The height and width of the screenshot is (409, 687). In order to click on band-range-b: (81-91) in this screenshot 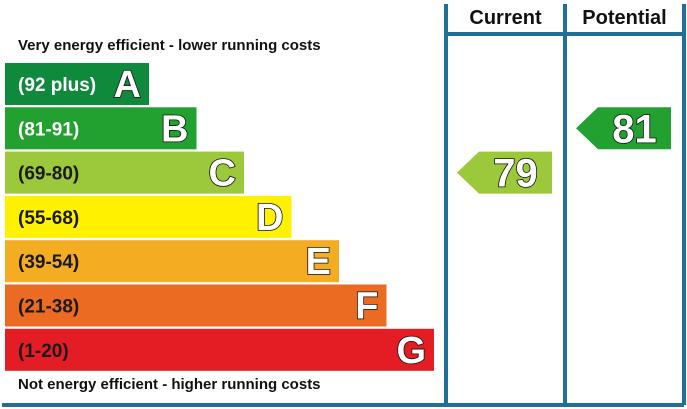, I will do `click(48, 129)`.